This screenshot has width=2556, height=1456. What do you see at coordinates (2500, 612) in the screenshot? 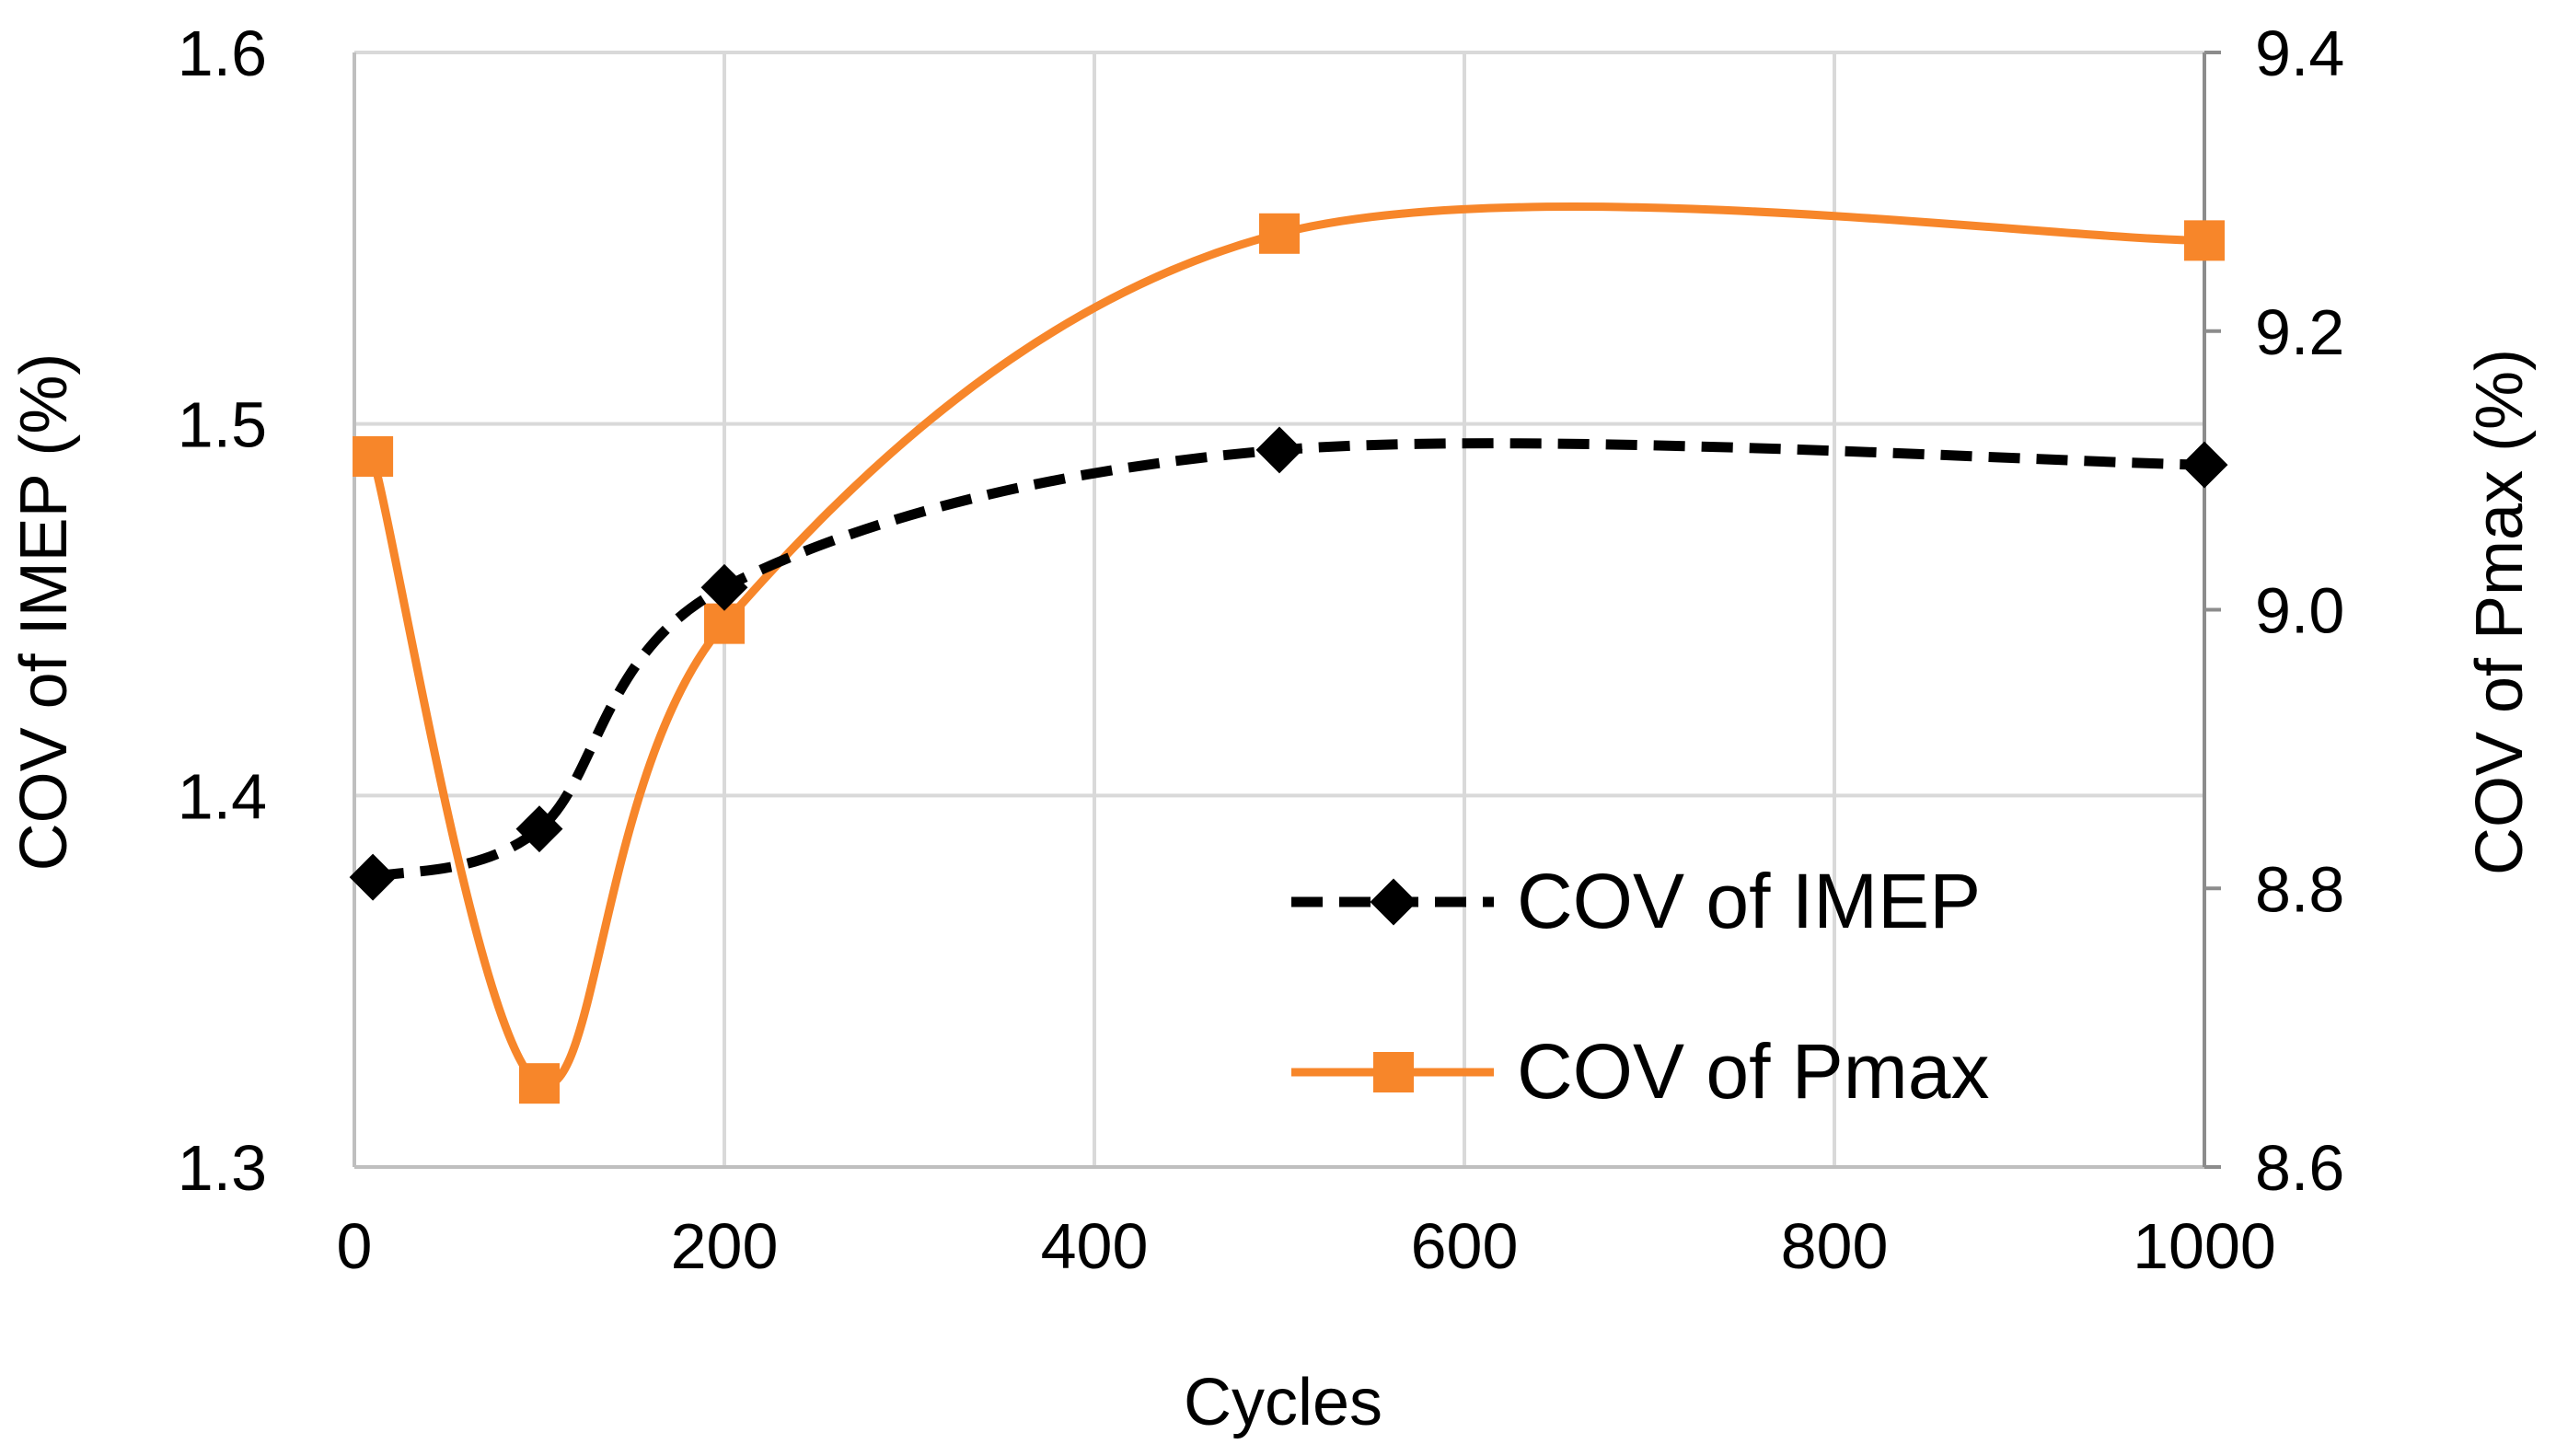
I see `right-y-axis-title: COV of Pmax (%)` at bounding box center [2500, 612].